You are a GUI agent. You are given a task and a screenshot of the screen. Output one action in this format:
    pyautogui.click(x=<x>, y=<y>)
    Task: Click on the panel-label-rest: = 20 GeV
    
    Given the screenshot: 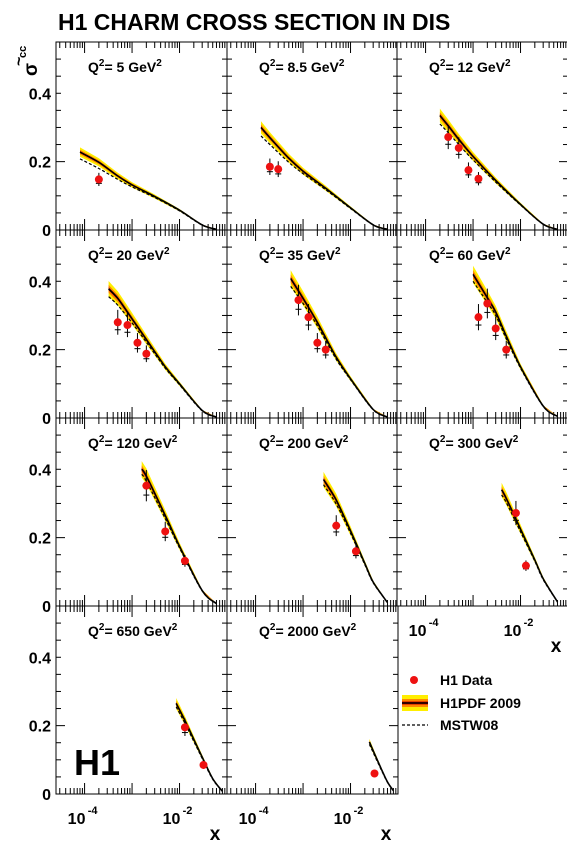 What is the action you would take?
    pyautogui.click(x=134, y=255)
    